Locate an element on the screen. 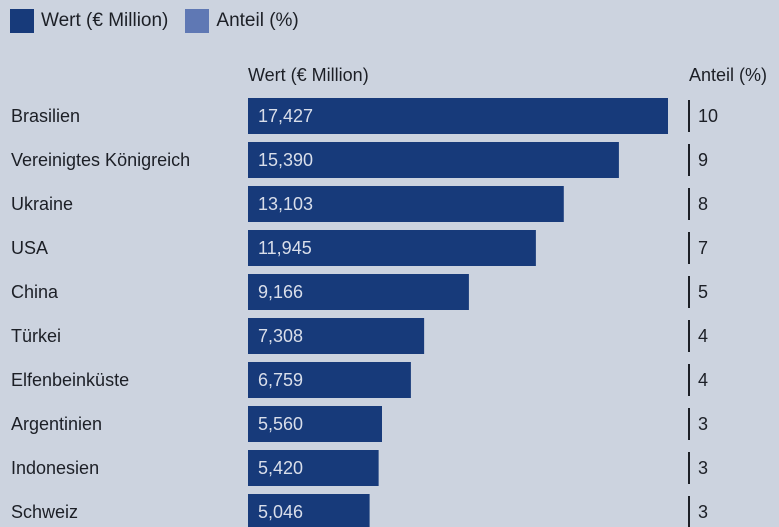  category-label: USA is located at coordinates (29, 248).